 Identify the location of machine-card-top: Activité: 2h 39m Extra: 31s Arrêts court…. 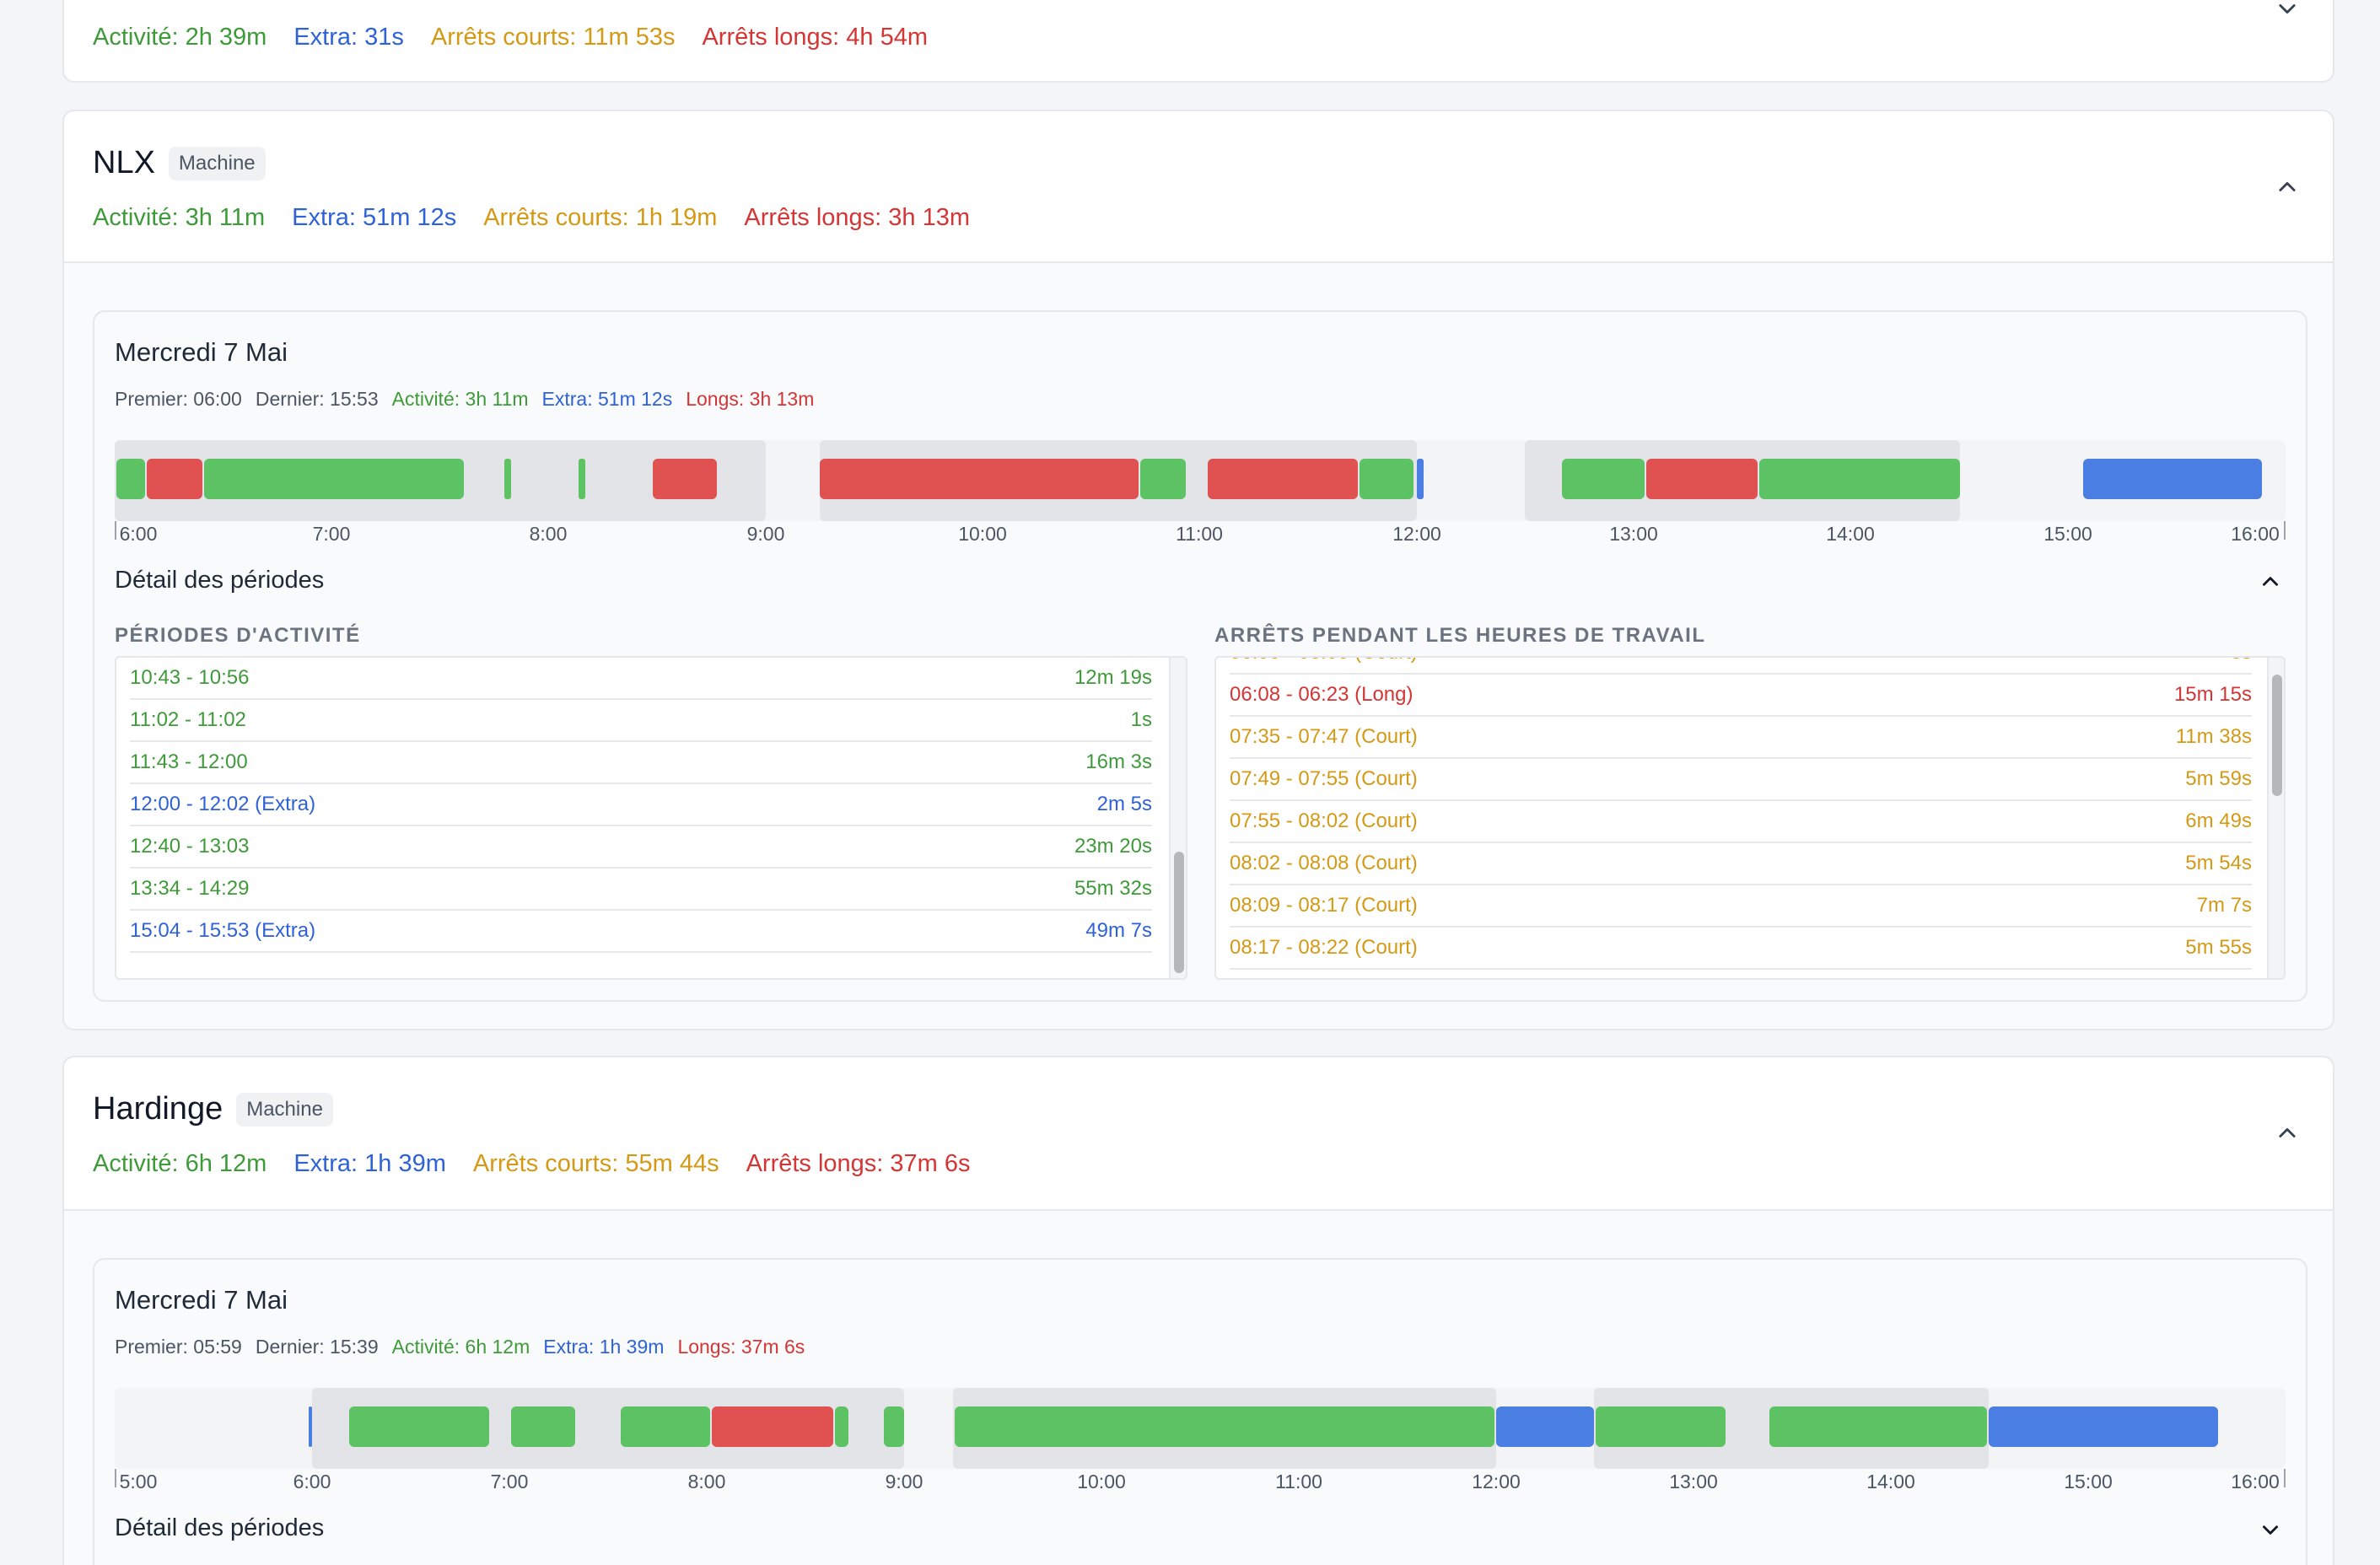
(1198, 41).